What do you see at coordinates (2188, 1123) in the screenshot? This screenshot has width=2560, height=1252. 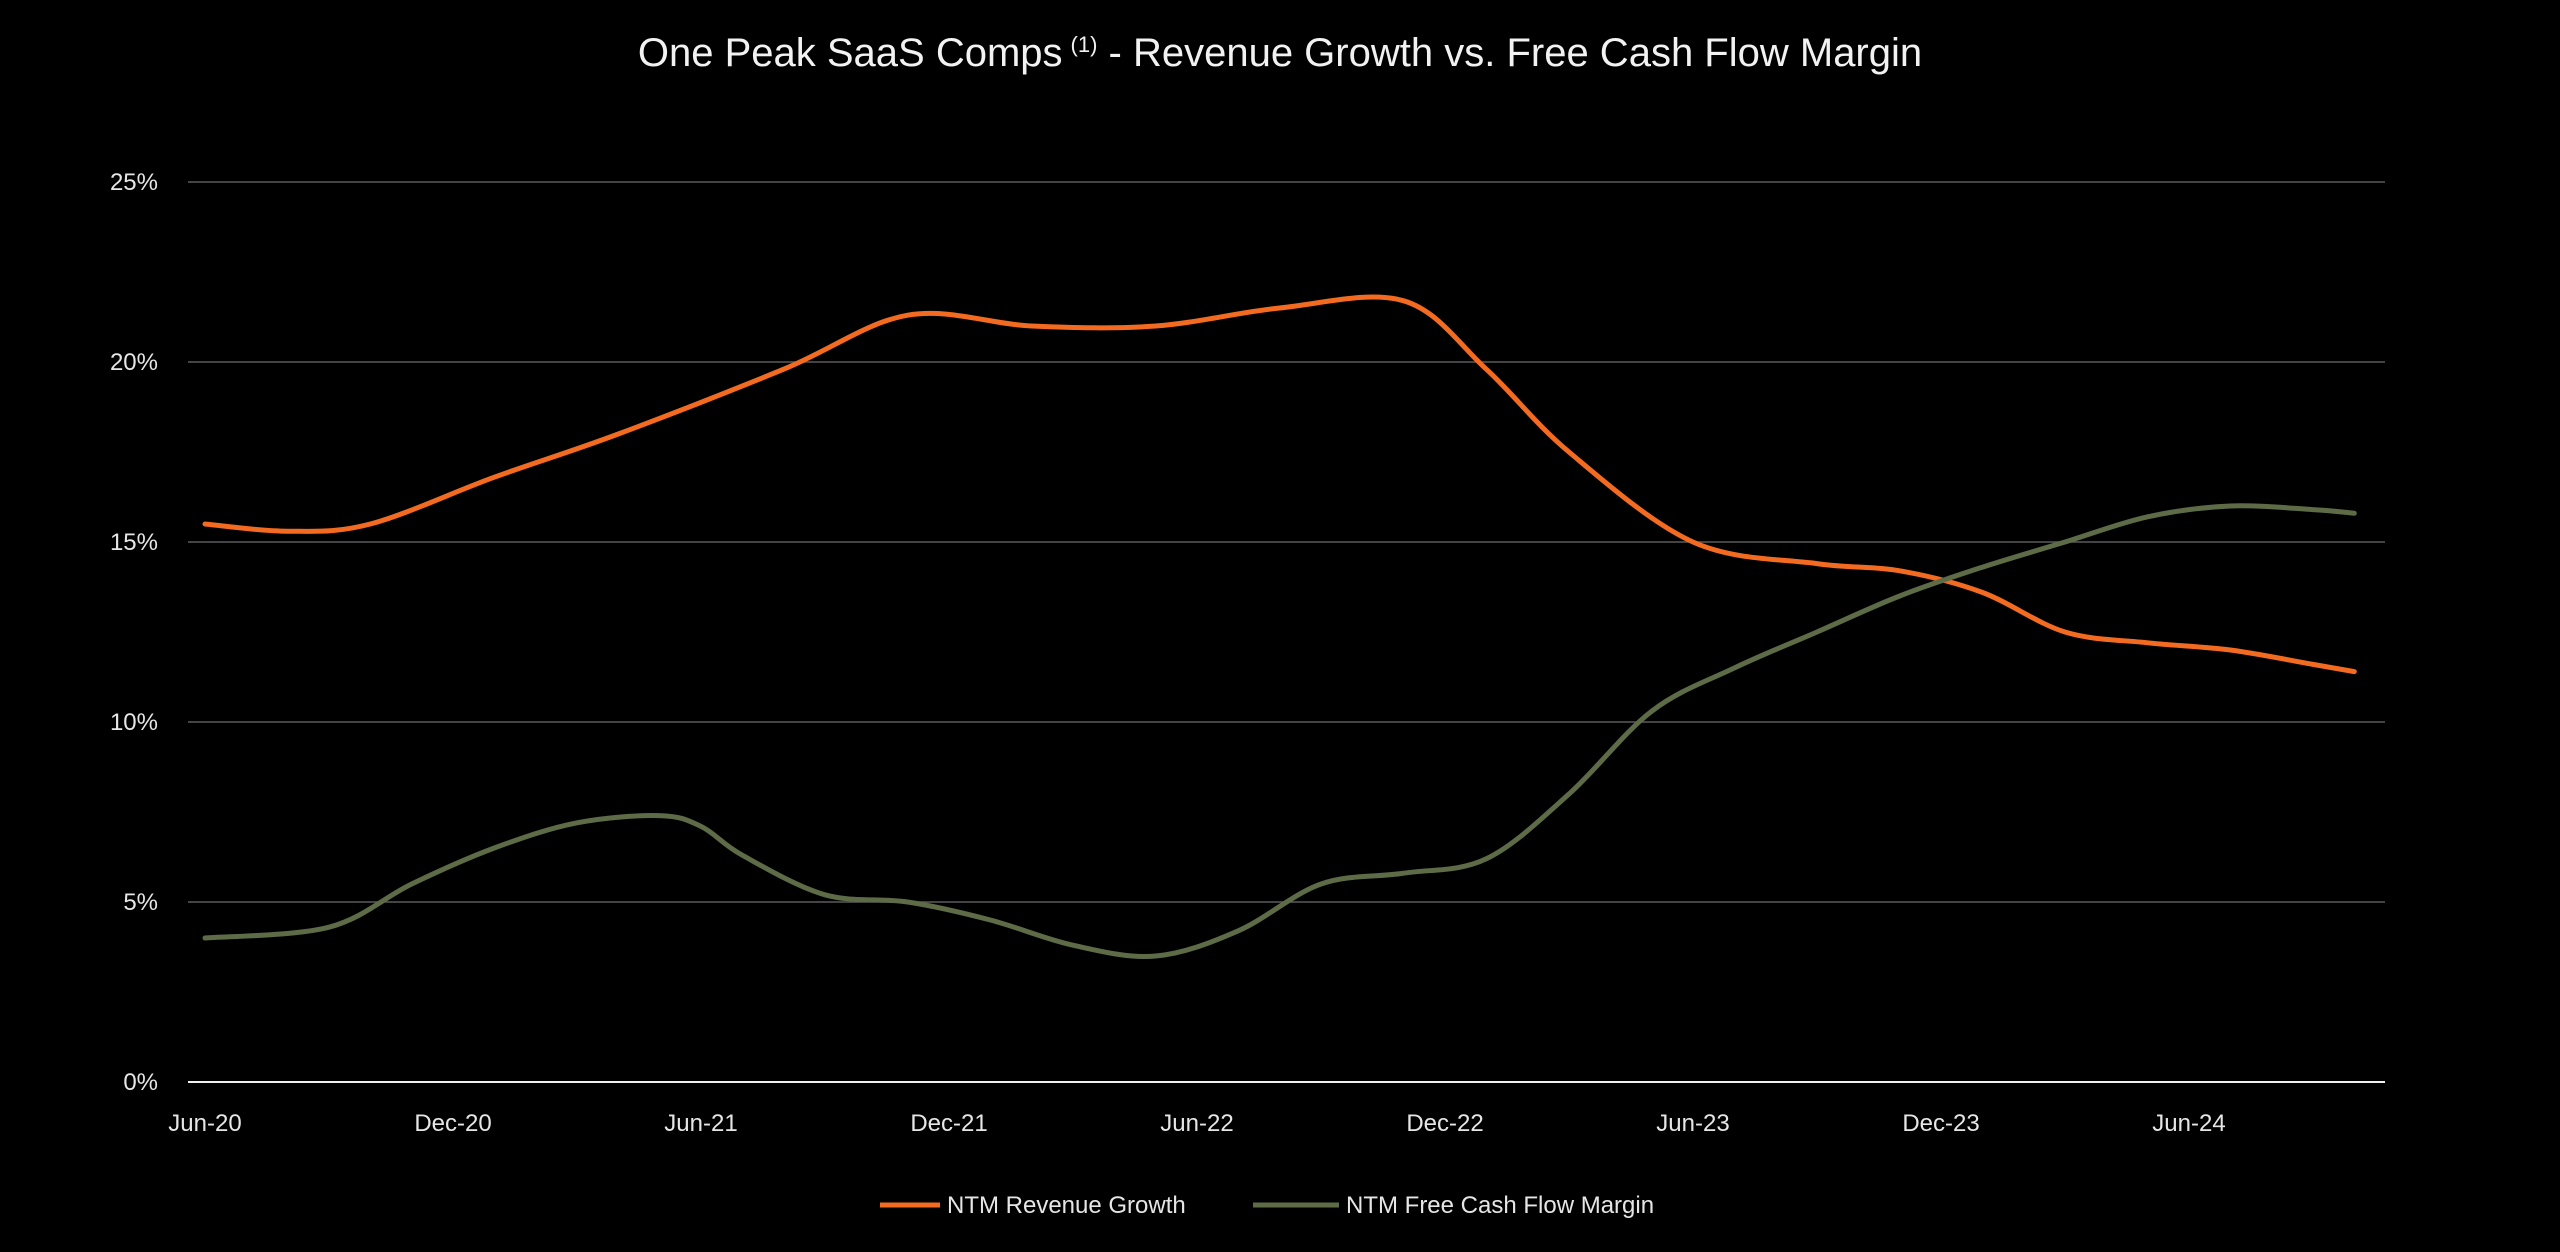 I see `x-tick-label: Jun-24` at bounding box center [2188, 1123].